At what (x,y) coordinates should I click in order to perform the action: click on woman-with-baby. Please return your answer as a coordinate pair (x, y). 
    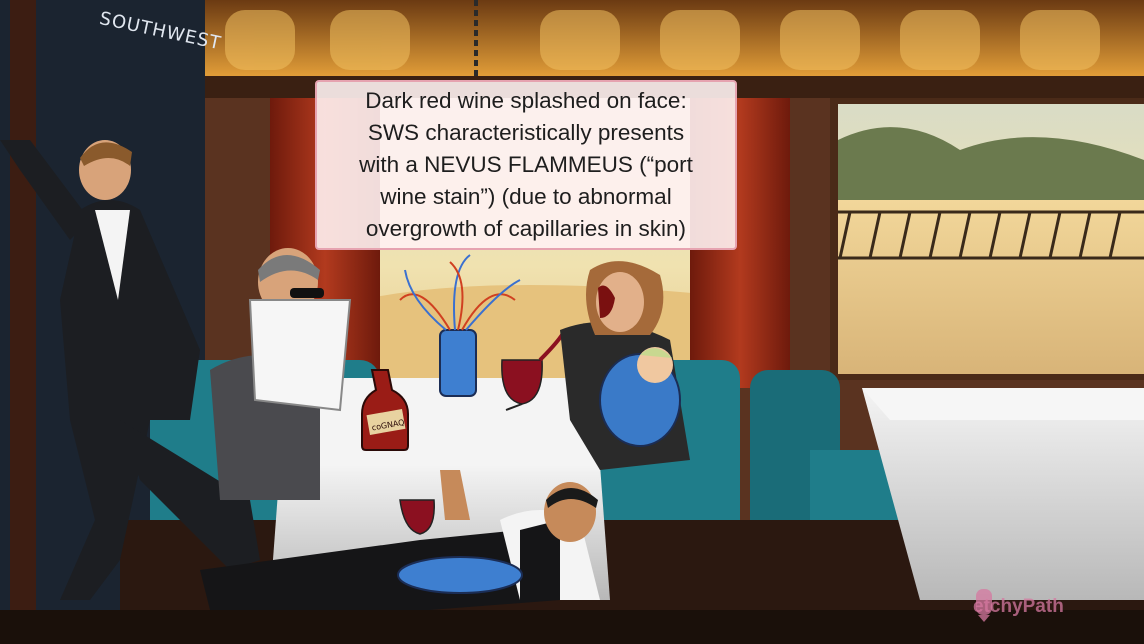
    Looking at the image, I should click on (625, 365).